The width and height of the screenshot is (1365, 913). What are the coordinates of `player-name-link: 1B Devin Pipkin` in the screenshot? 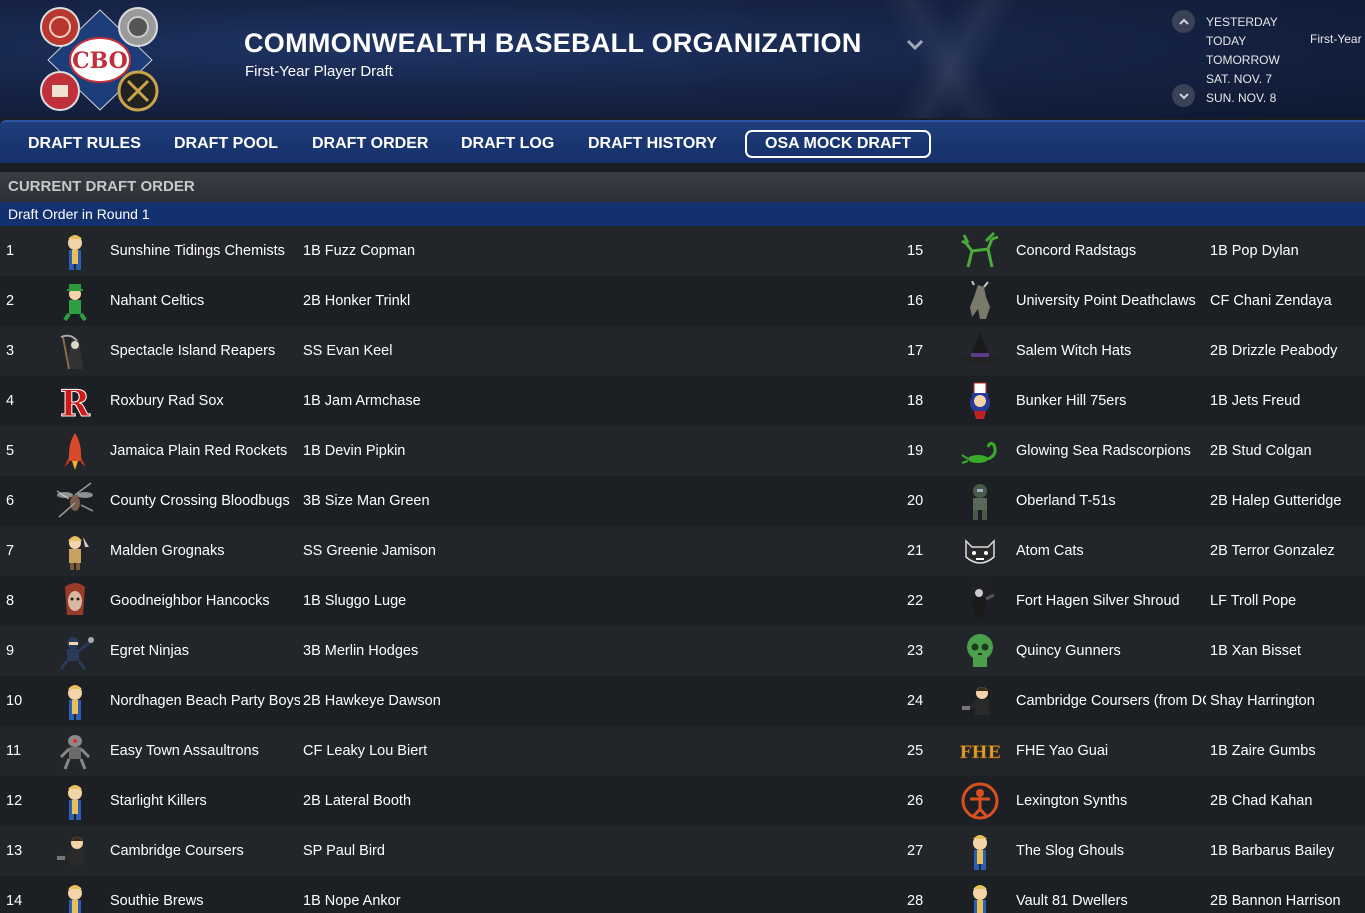 It's located at (354, 451).